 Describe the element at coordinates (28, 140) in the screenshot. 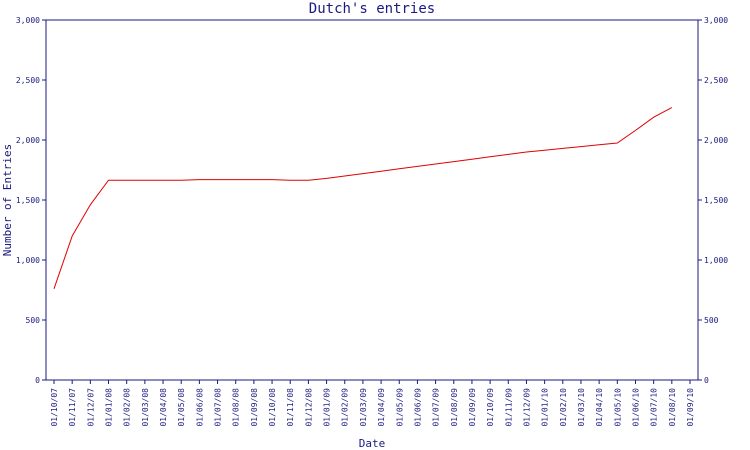

I see `y-tick-label-left: 2,000` at that location.